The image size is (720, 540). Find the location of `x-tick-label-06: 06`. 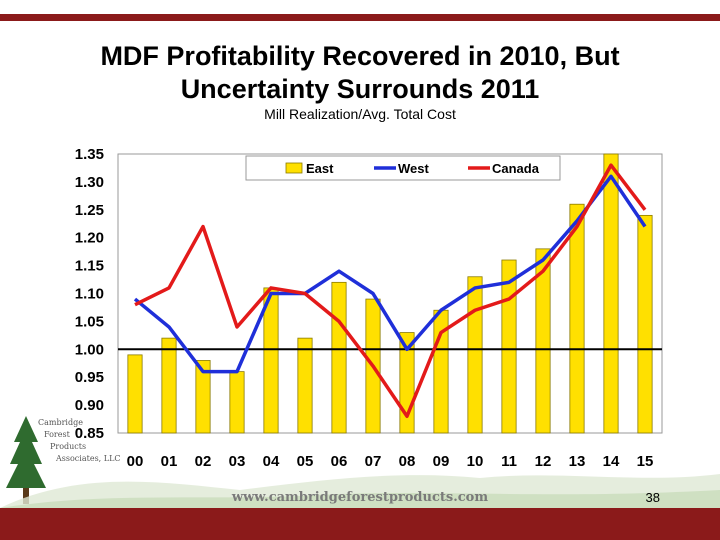

x-tick-label-06: 06 is located at coordinates (339, 461).